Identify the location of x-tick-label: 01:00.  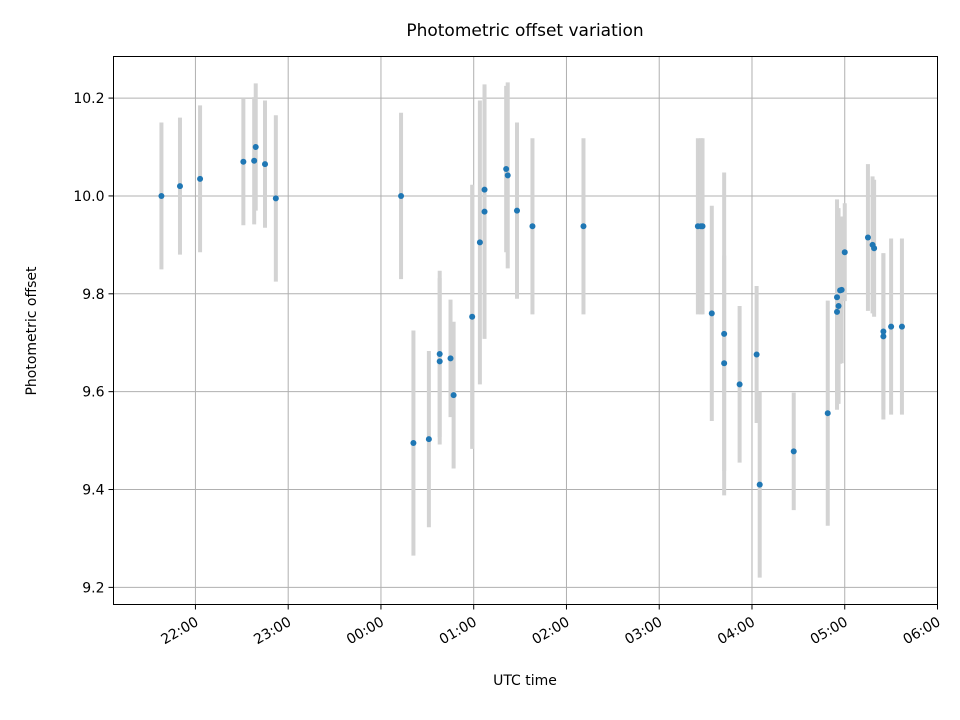
(458, 631).